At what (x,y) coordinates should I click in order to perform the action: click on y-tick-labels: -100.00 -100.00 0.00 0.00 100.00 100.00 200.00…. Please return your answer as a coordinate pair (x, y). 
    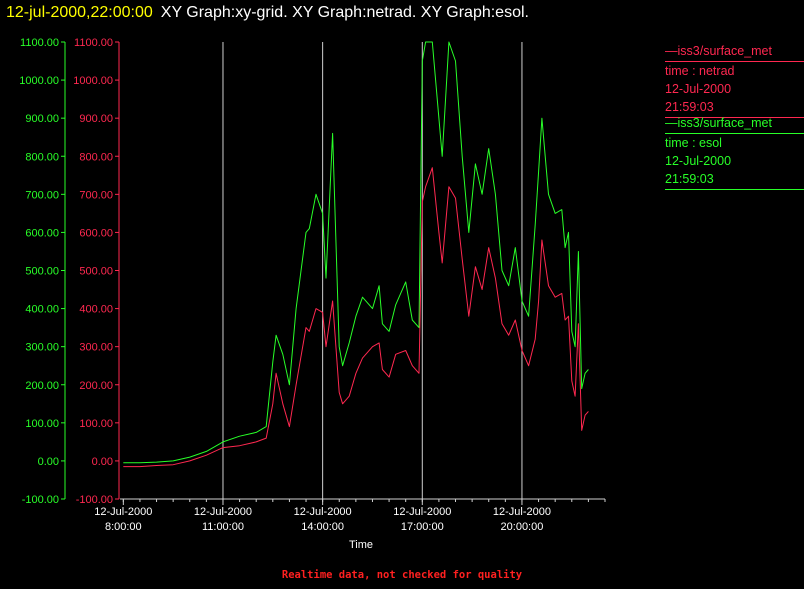
    Looking at the image, I should click on (66, 271).